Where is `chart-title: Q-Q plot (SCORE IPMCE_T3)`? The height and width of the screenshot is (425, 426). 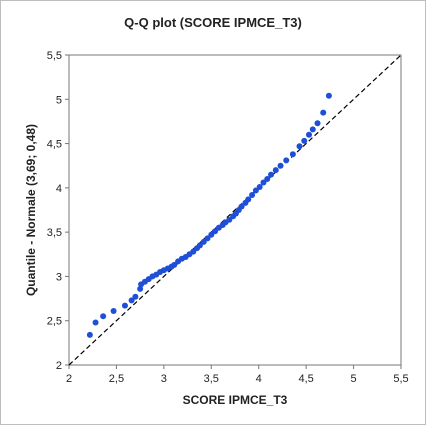 chart-title: Q-Q plot (SCORE IPMCE_T3) is located at coordinates (213, 22).